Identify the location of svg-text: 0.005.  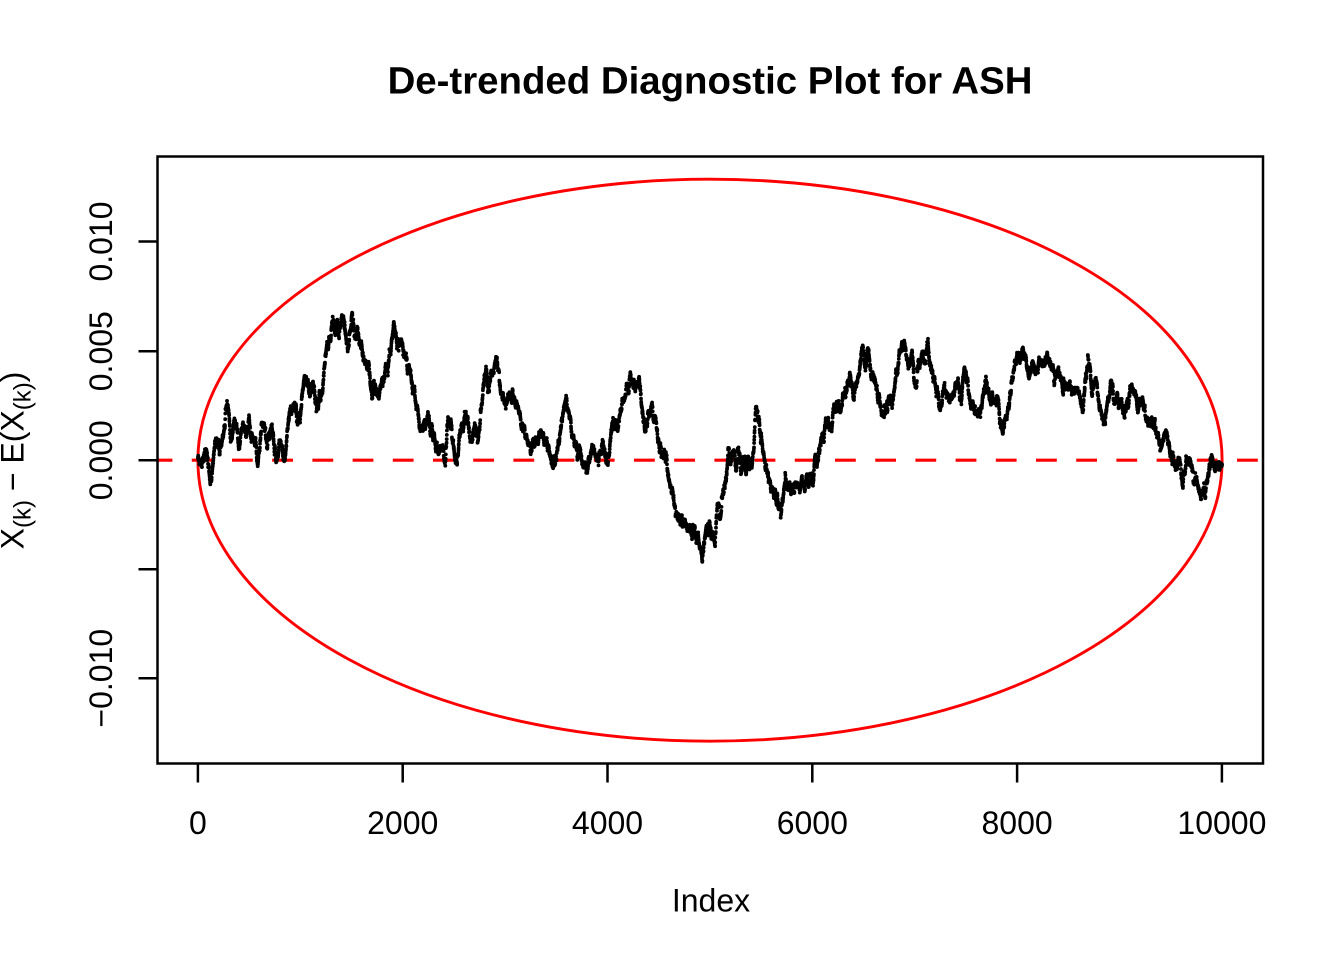
(101, 351).